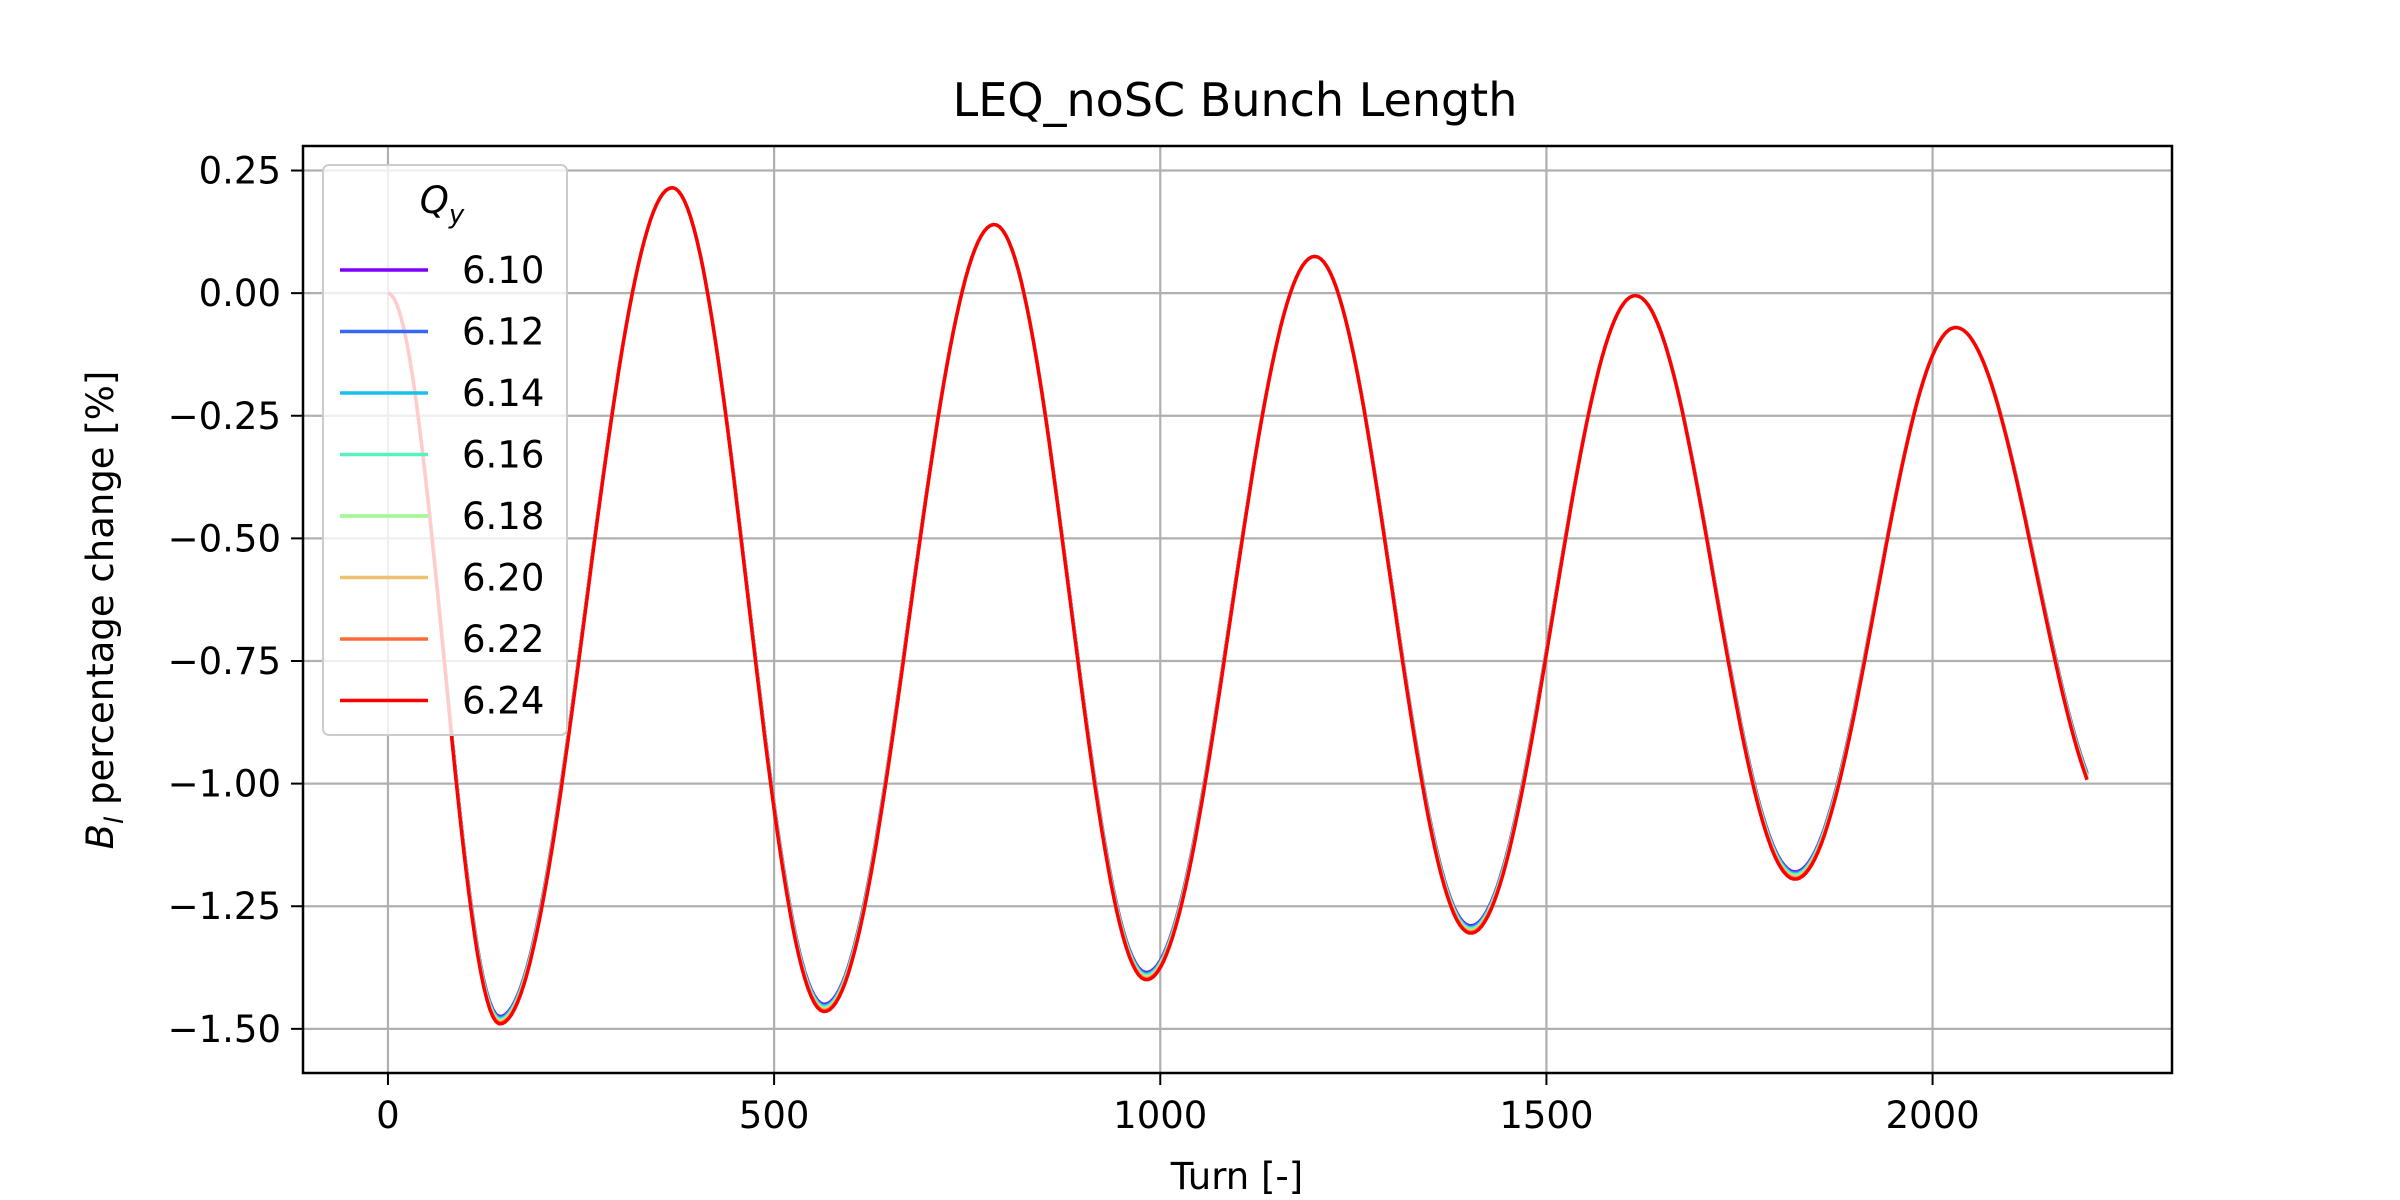  I want to click on x-axis-label: Turn [-], so click(1236, 1176).